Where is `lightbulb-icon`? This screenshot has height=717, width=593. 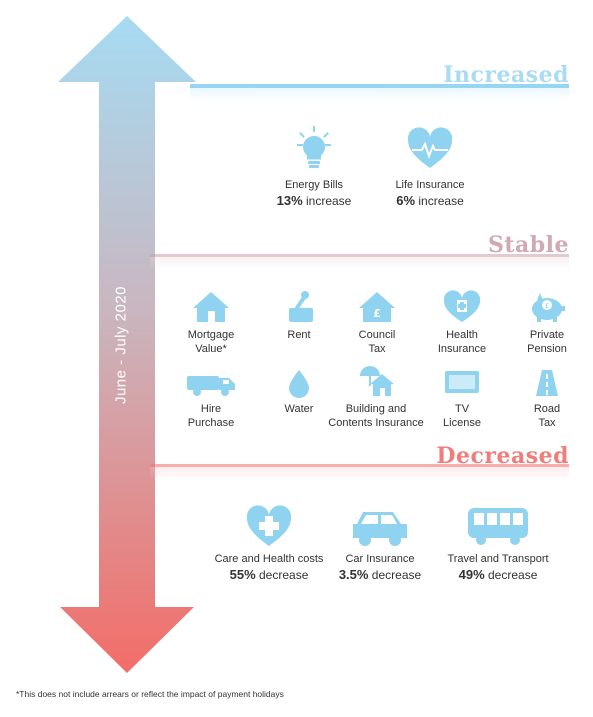 lightbulb-icon is located at coordinates (314, 147).